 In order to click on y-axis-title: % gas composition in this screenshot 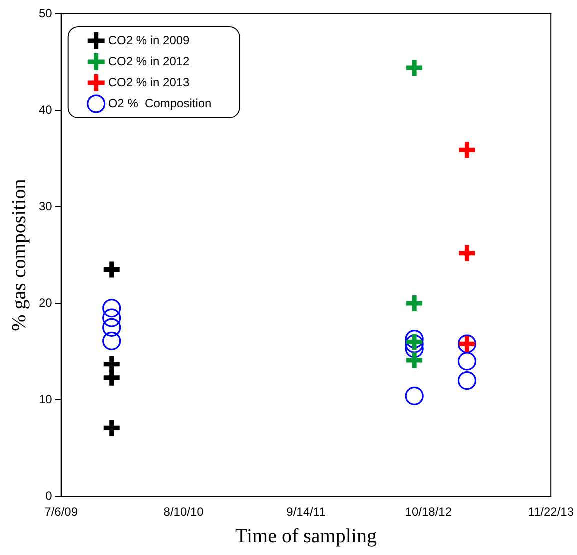, I will do `click(19, 255)`.